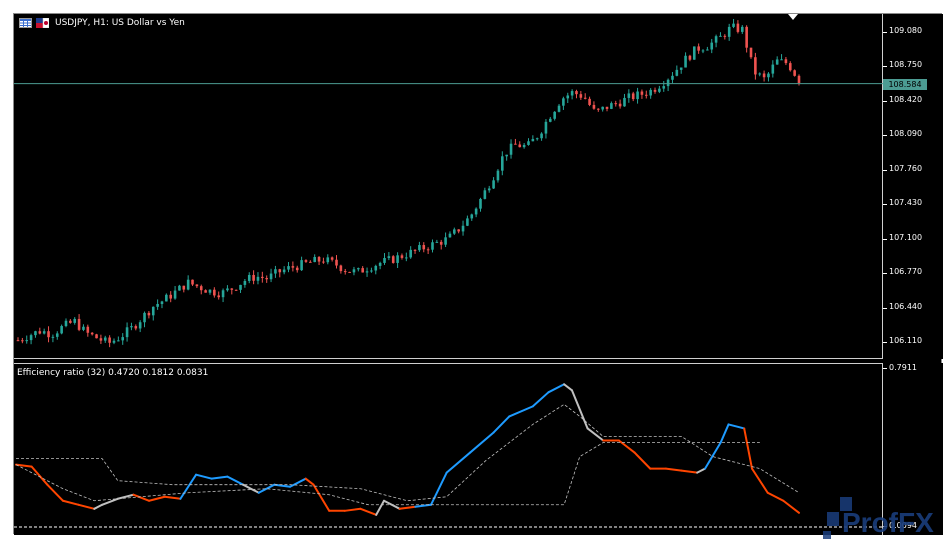 Image resolution: width=947 pixels, height=545 pixels. I want to click on symbol-title: USDJPY, H1: US Dollar vs Yen, so click(120, 23).